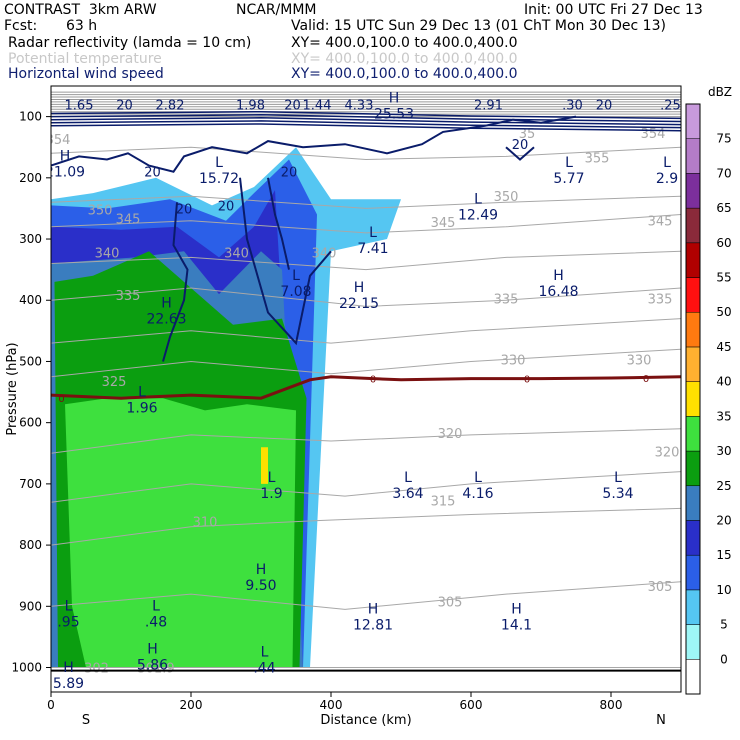  What do you see at coordinates (617, 494) in the screenshot?
I see `extremum-value: 5.34` at bounding box center [617, 494].